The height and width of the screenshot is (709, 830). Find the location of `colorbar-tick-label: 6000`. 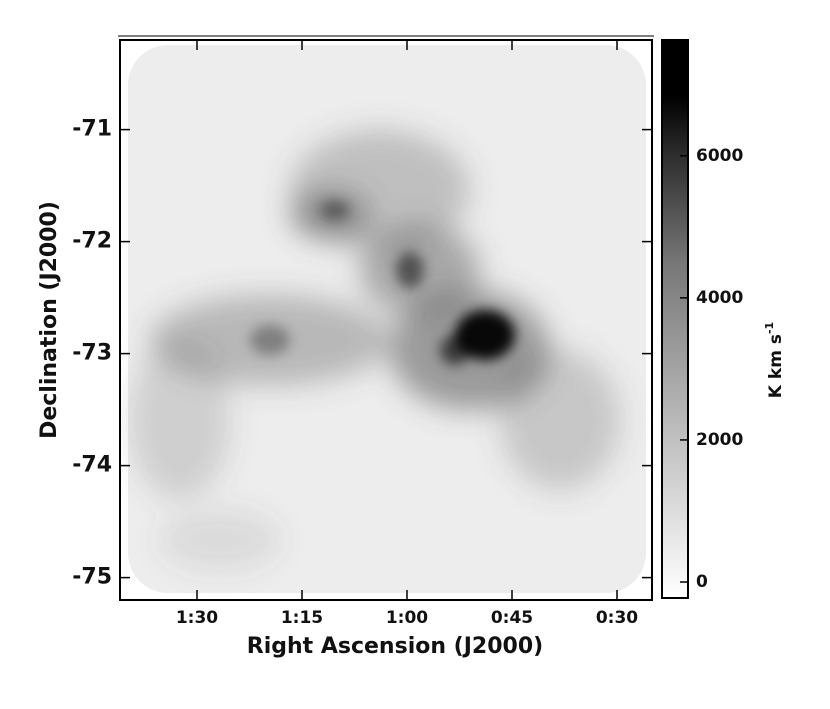

colorbar-tick-label: 6000 is located at coordinates (719, 156).